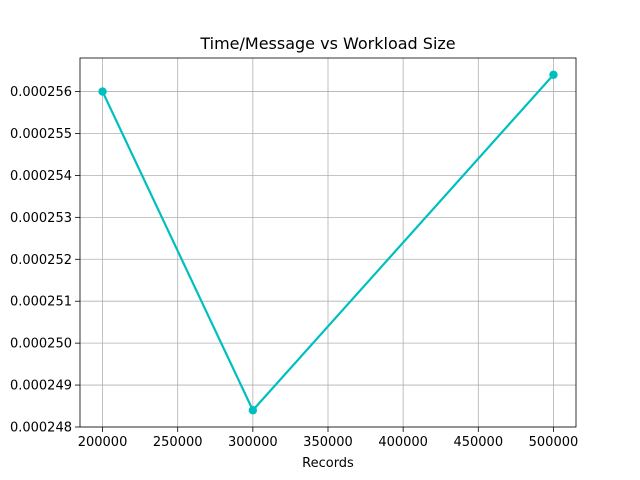 Image resolution: width=640 pixels, height=480 pixels. I want to click on y-tick-label: 0.000255, so click(41, 134).